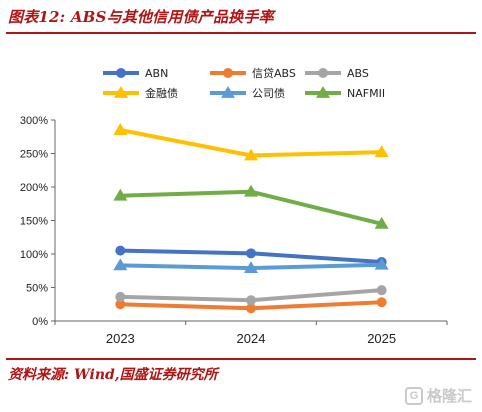  What do you see at coordinates (241, 359) in the screenshot?
I see `source-rule` at bounding box center [241, 359].